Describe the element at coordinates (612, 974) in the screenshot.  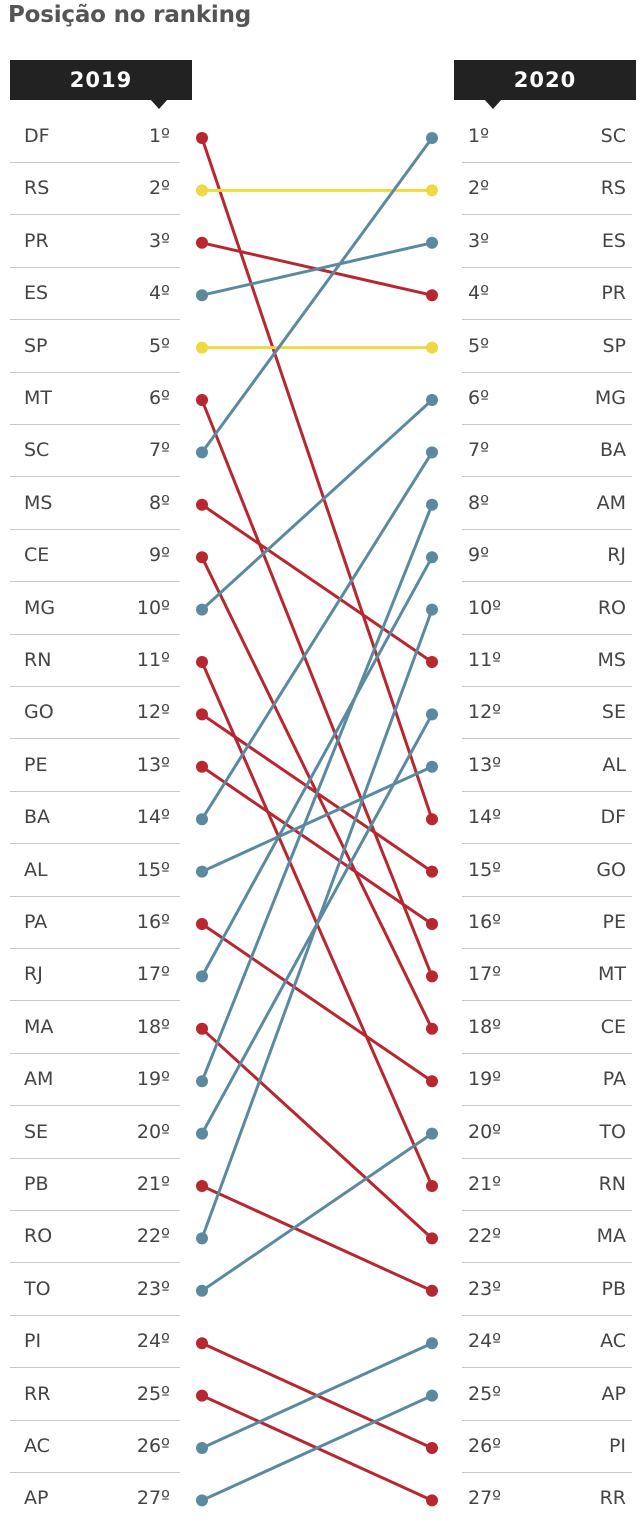
I see `state-2020: MT` at that location.